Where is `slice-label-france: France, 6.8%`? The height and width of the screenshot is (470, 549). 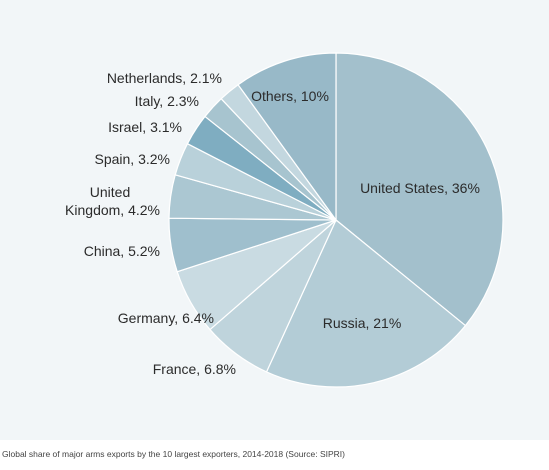 slice-label-france: France, 6.8% is located at coordinates (194, 369).